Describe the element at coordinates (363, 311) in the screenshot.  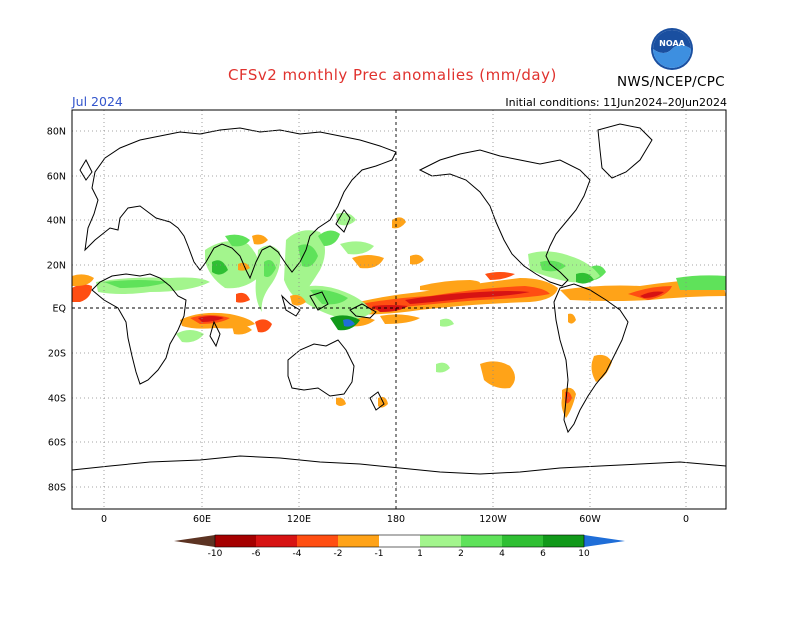
I see `new-guinea-coast` at that location.